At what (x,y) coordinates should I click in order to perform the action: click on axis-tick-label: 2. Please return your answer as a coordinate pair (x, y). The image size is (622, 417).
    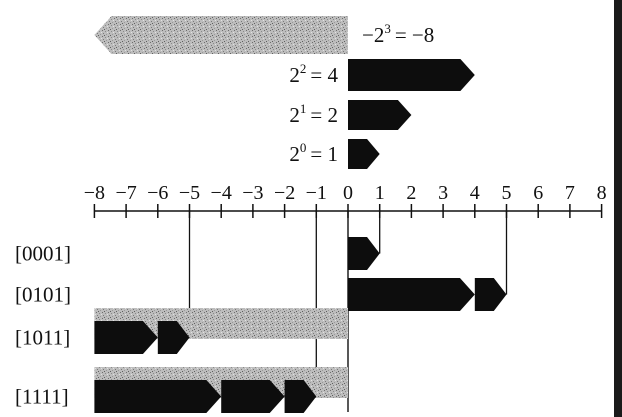
    Looking at the image, I should click on (411, 193).